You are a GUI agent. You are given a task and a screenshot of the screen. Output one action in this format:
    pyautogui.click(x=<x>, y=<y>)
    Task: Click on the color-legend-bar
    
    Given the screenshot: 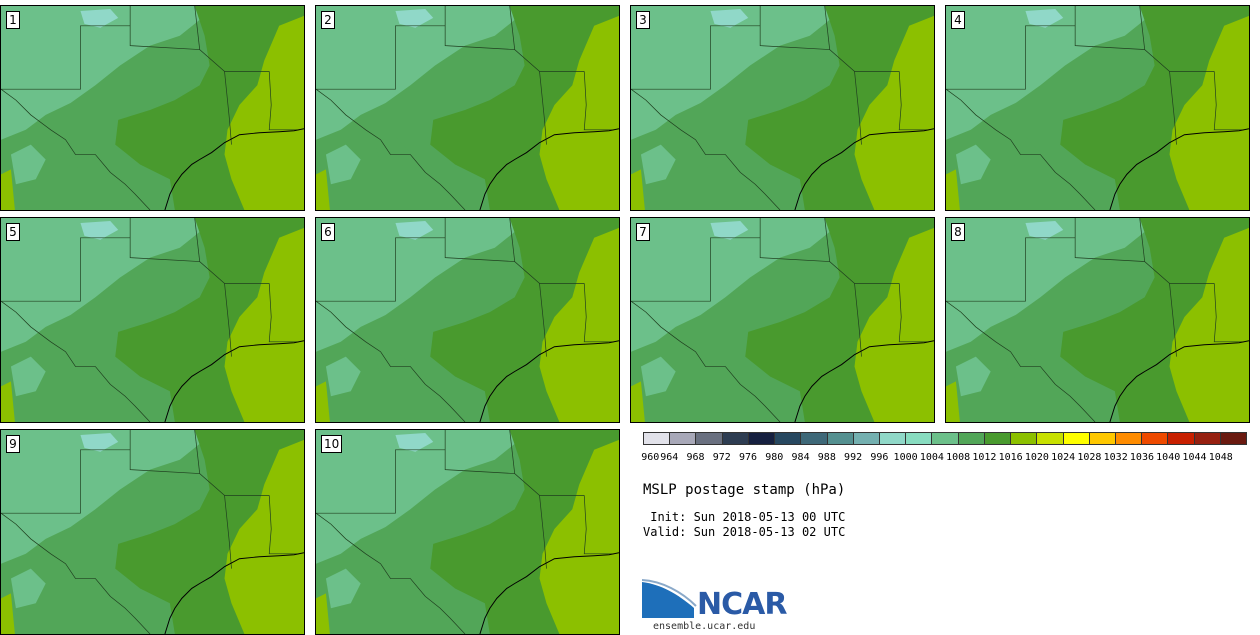 What is the action you would take?
    pyautogui.click(x=945, y=438)
    